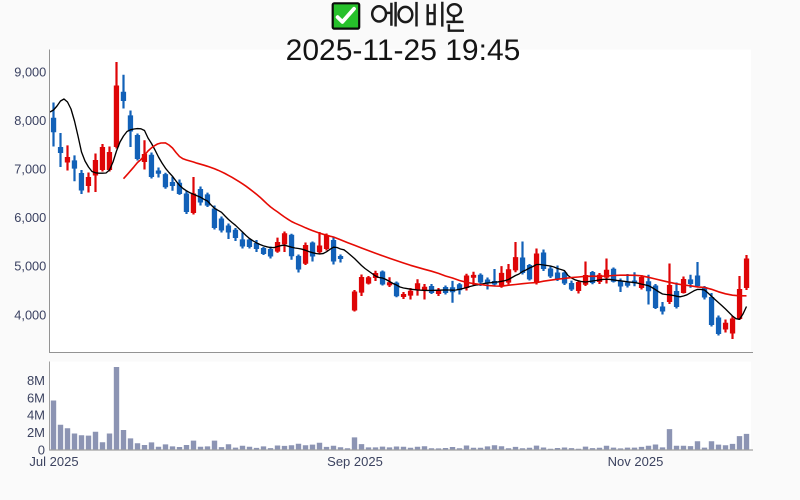 The width and height of the screenshot is (800, 500). Describe the element at coordinates (30, 71) in the screenshot. I see `svg-text: 9,000` at that location.